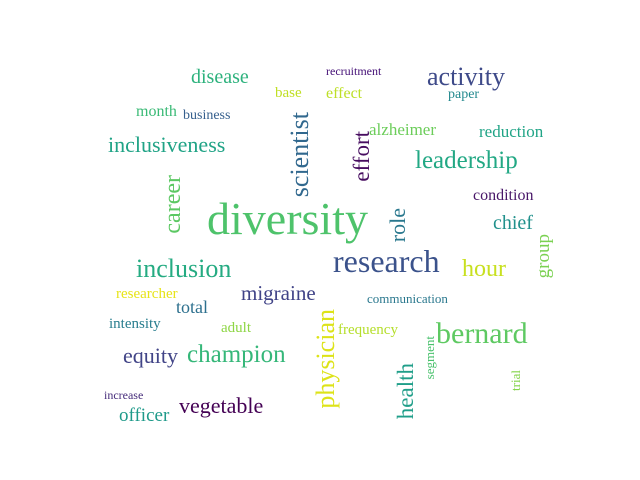  I want to click on word-month: month, so click(156, 111).